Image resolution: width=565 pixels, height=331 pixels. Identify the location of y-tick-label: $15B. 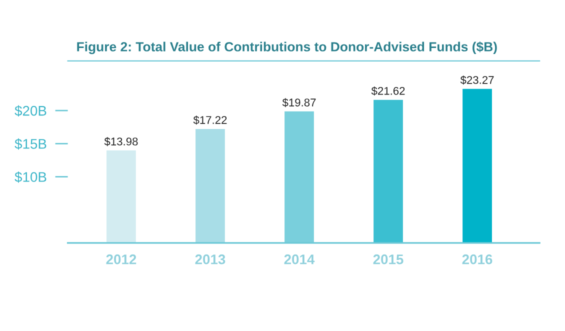
(30, 144).